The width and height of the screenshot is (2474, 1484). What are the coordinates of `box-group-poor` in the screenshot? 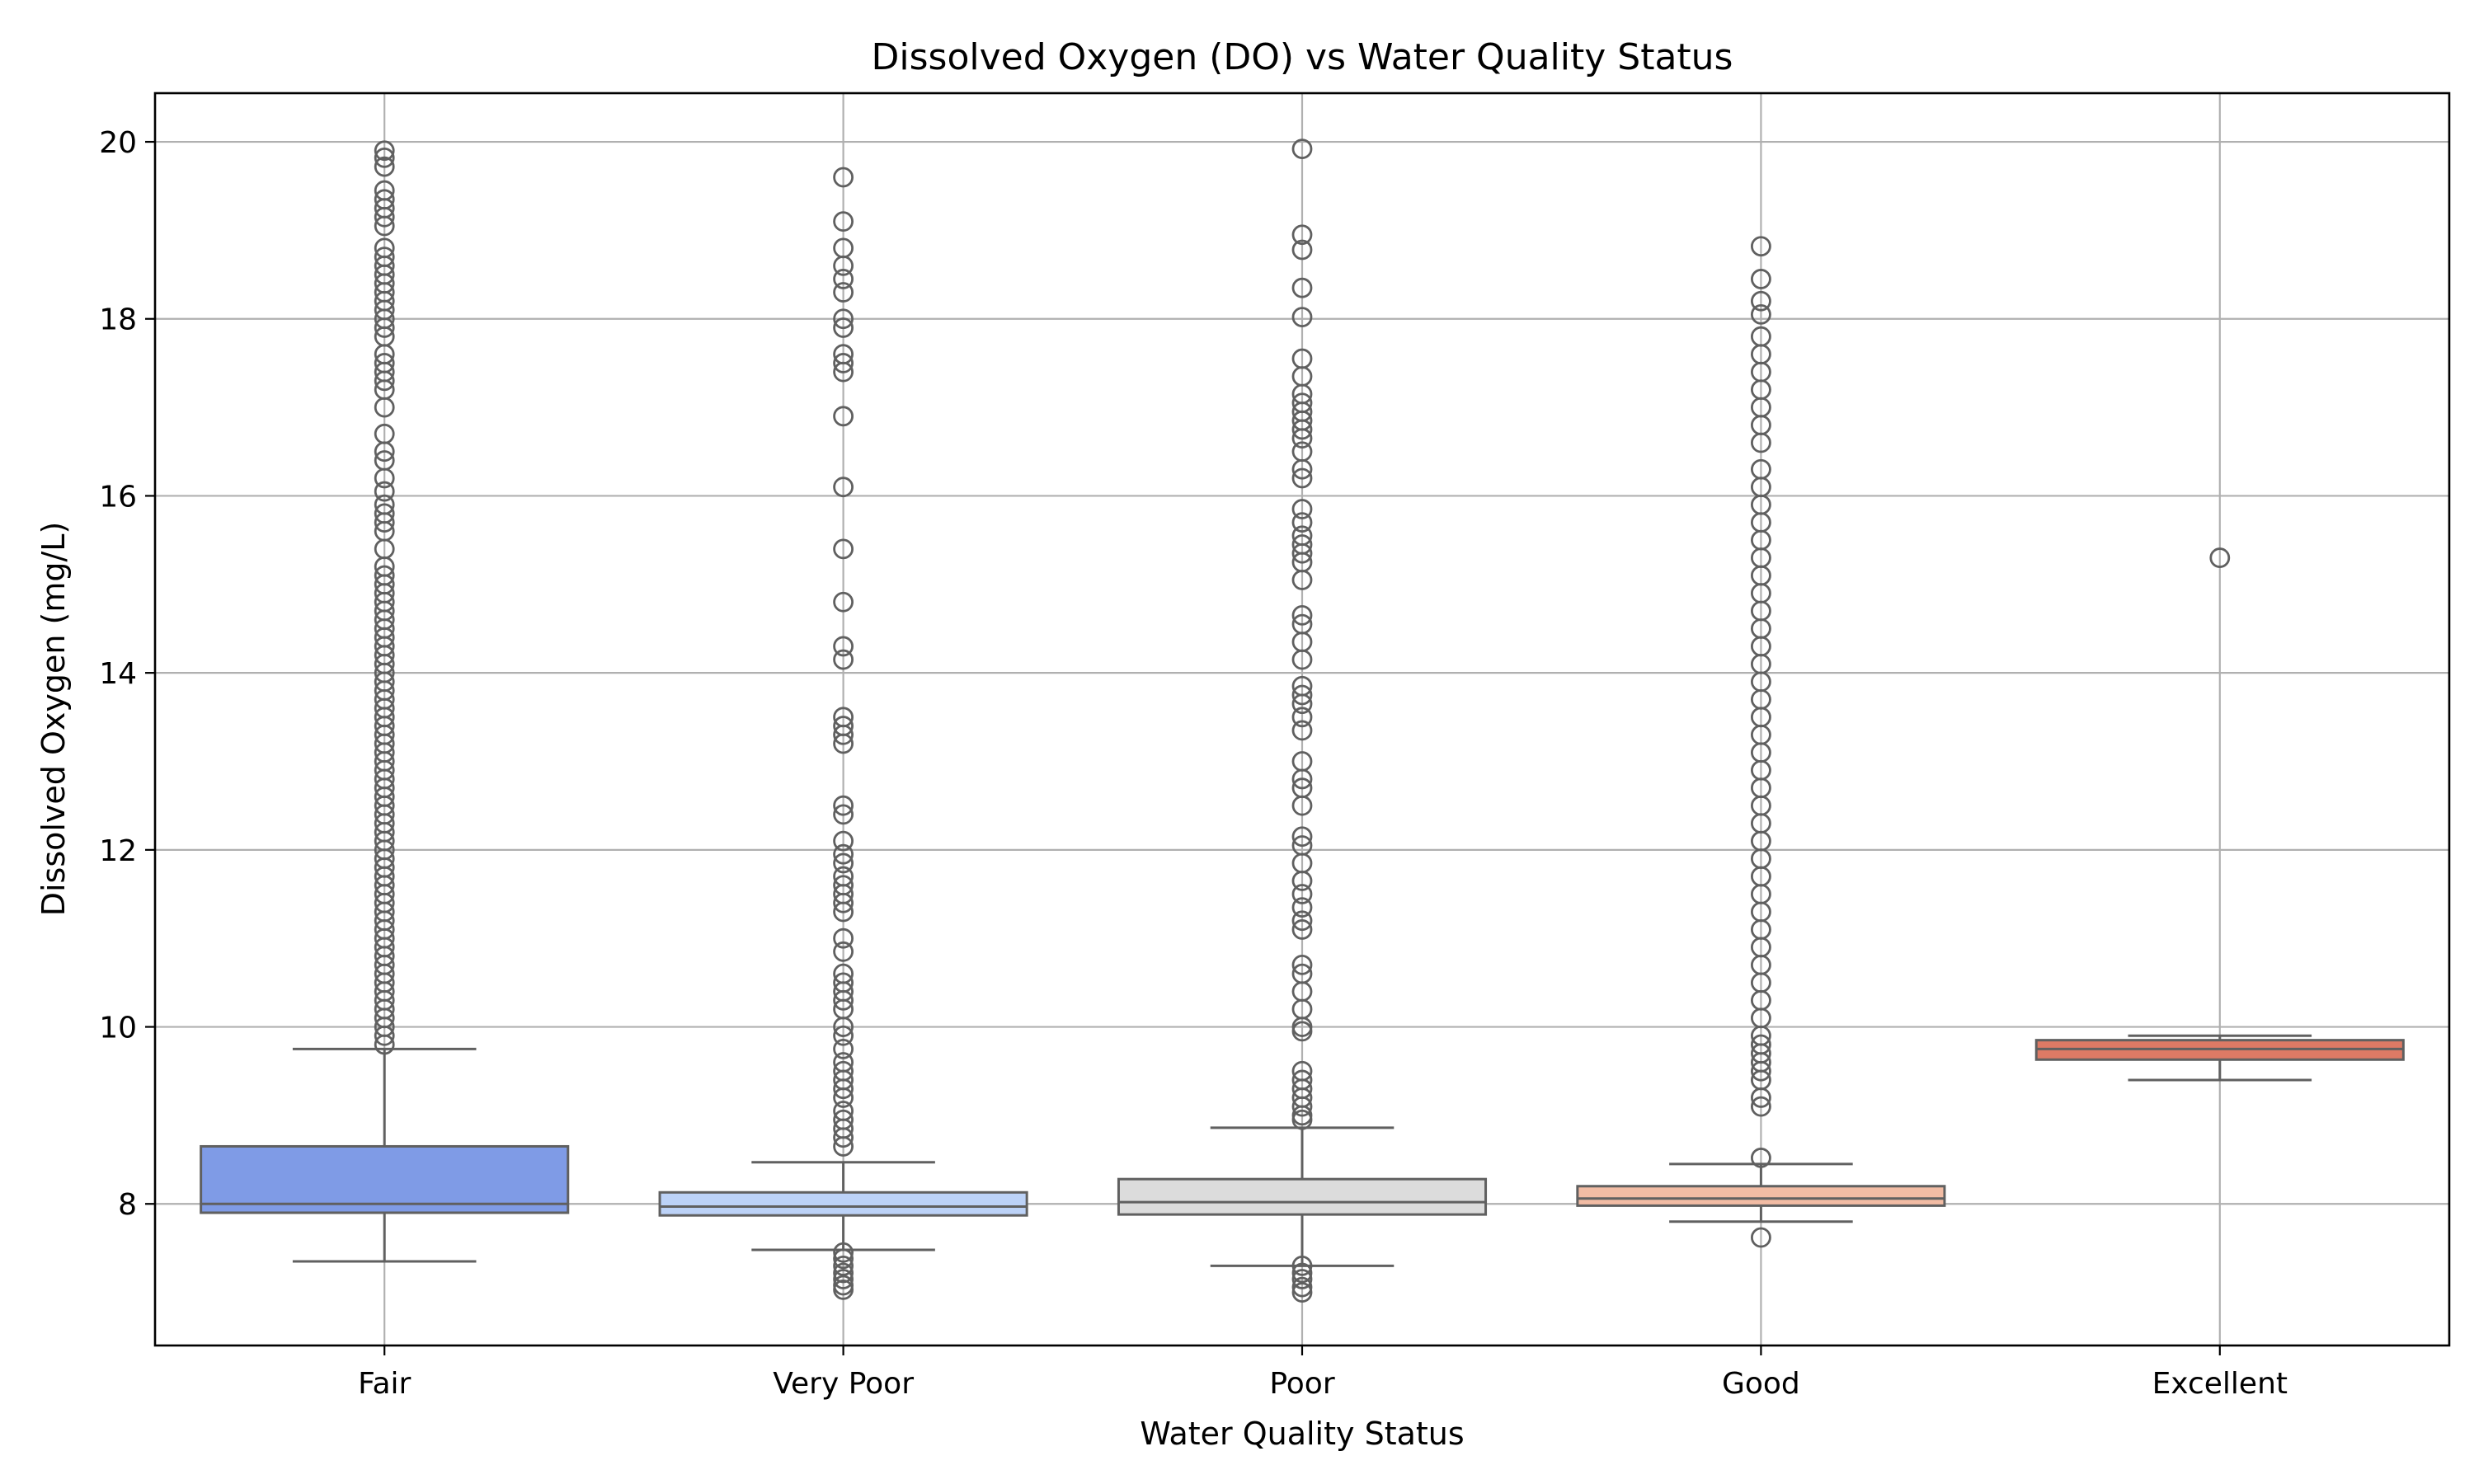 It's located at (1302, 721).